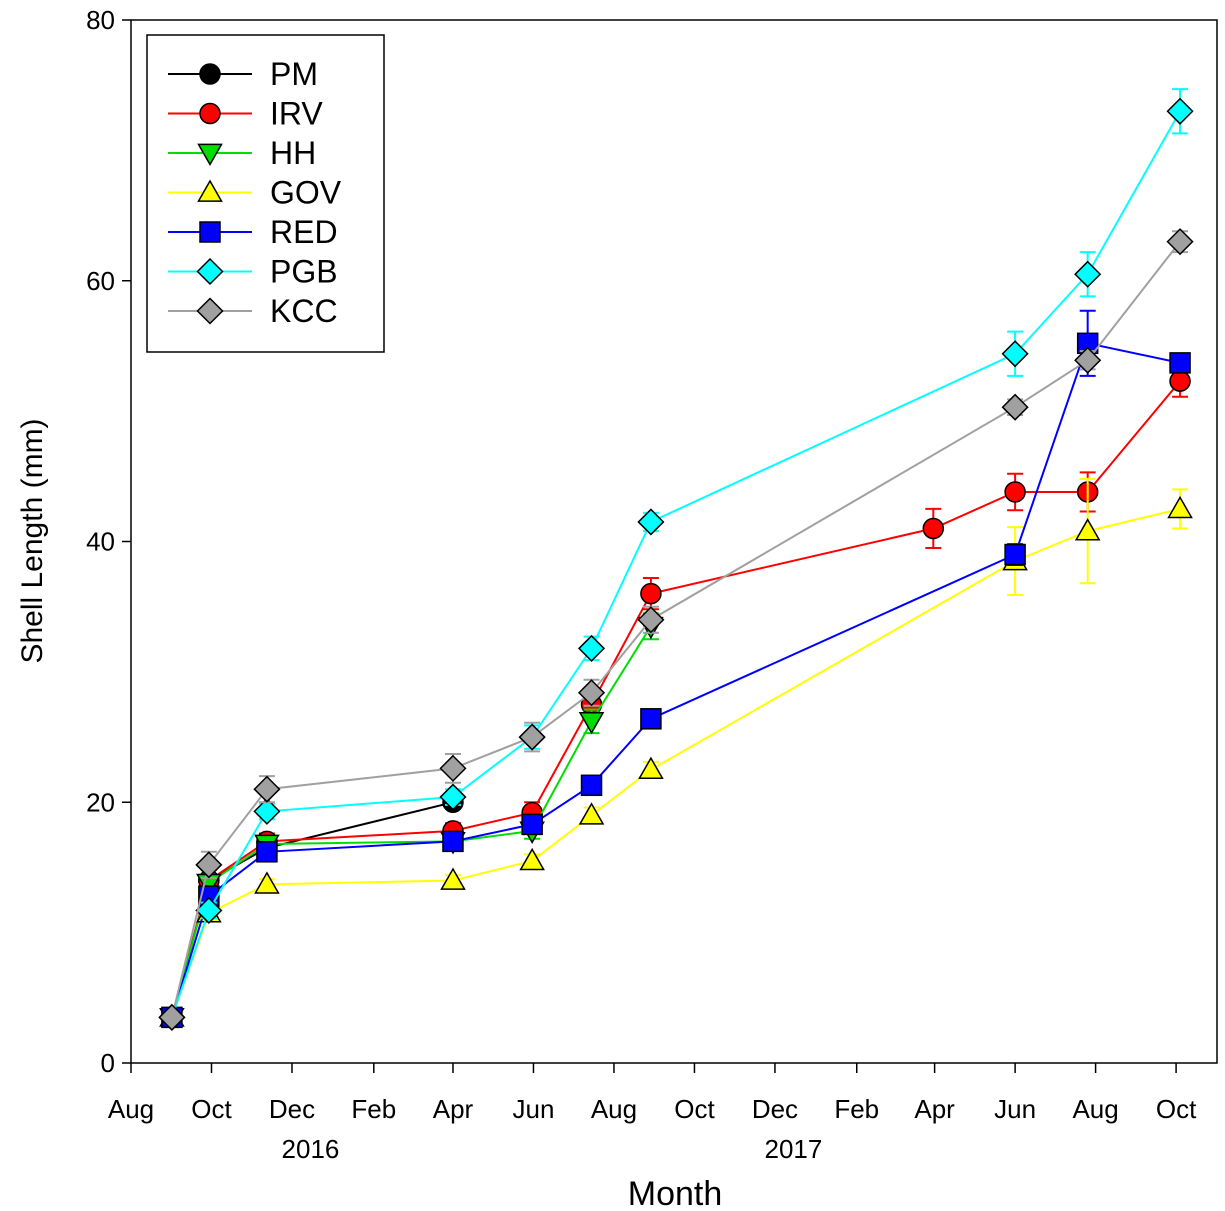 The image size is (1225, 1211). Describe the element at coordinates (100, 20) in the screenshot. I see `y-tick-label: 80` at that location.